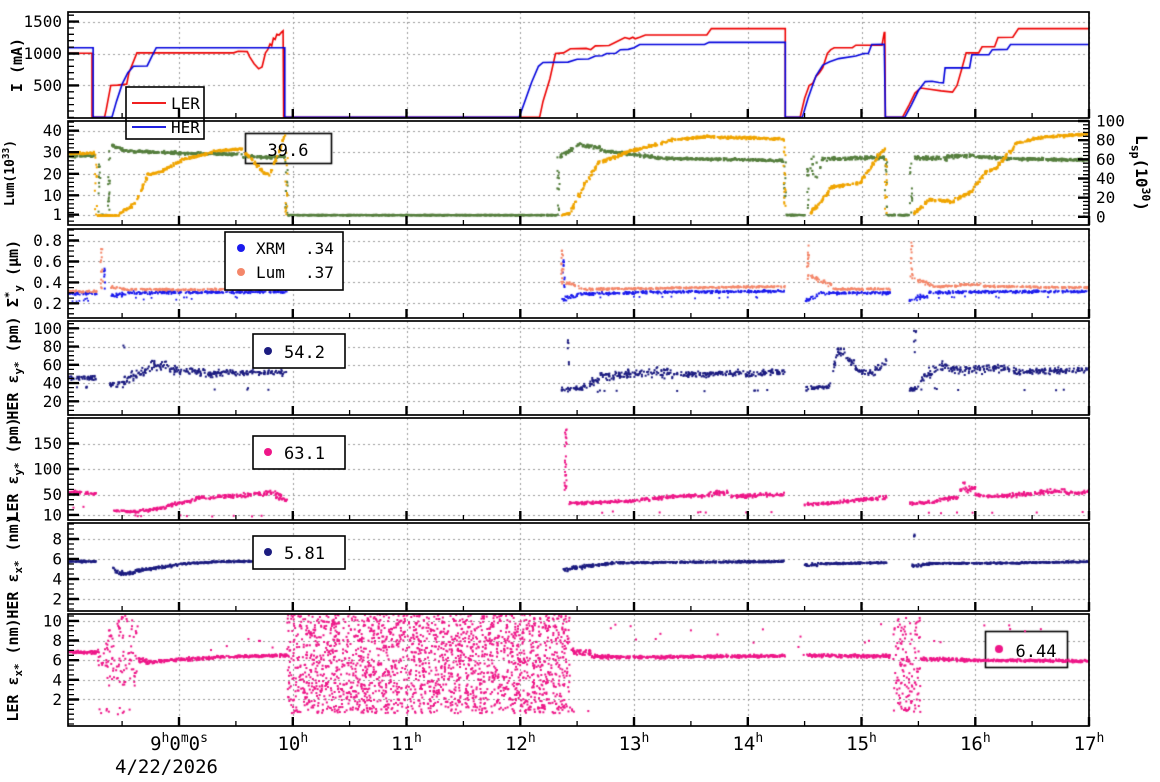 The height and width of the screenshot is (782, 1160). What do you see at coordinates (406, 743) in the screenshot?
I see `svg-text: 11h` at bounding box center [406, 743].